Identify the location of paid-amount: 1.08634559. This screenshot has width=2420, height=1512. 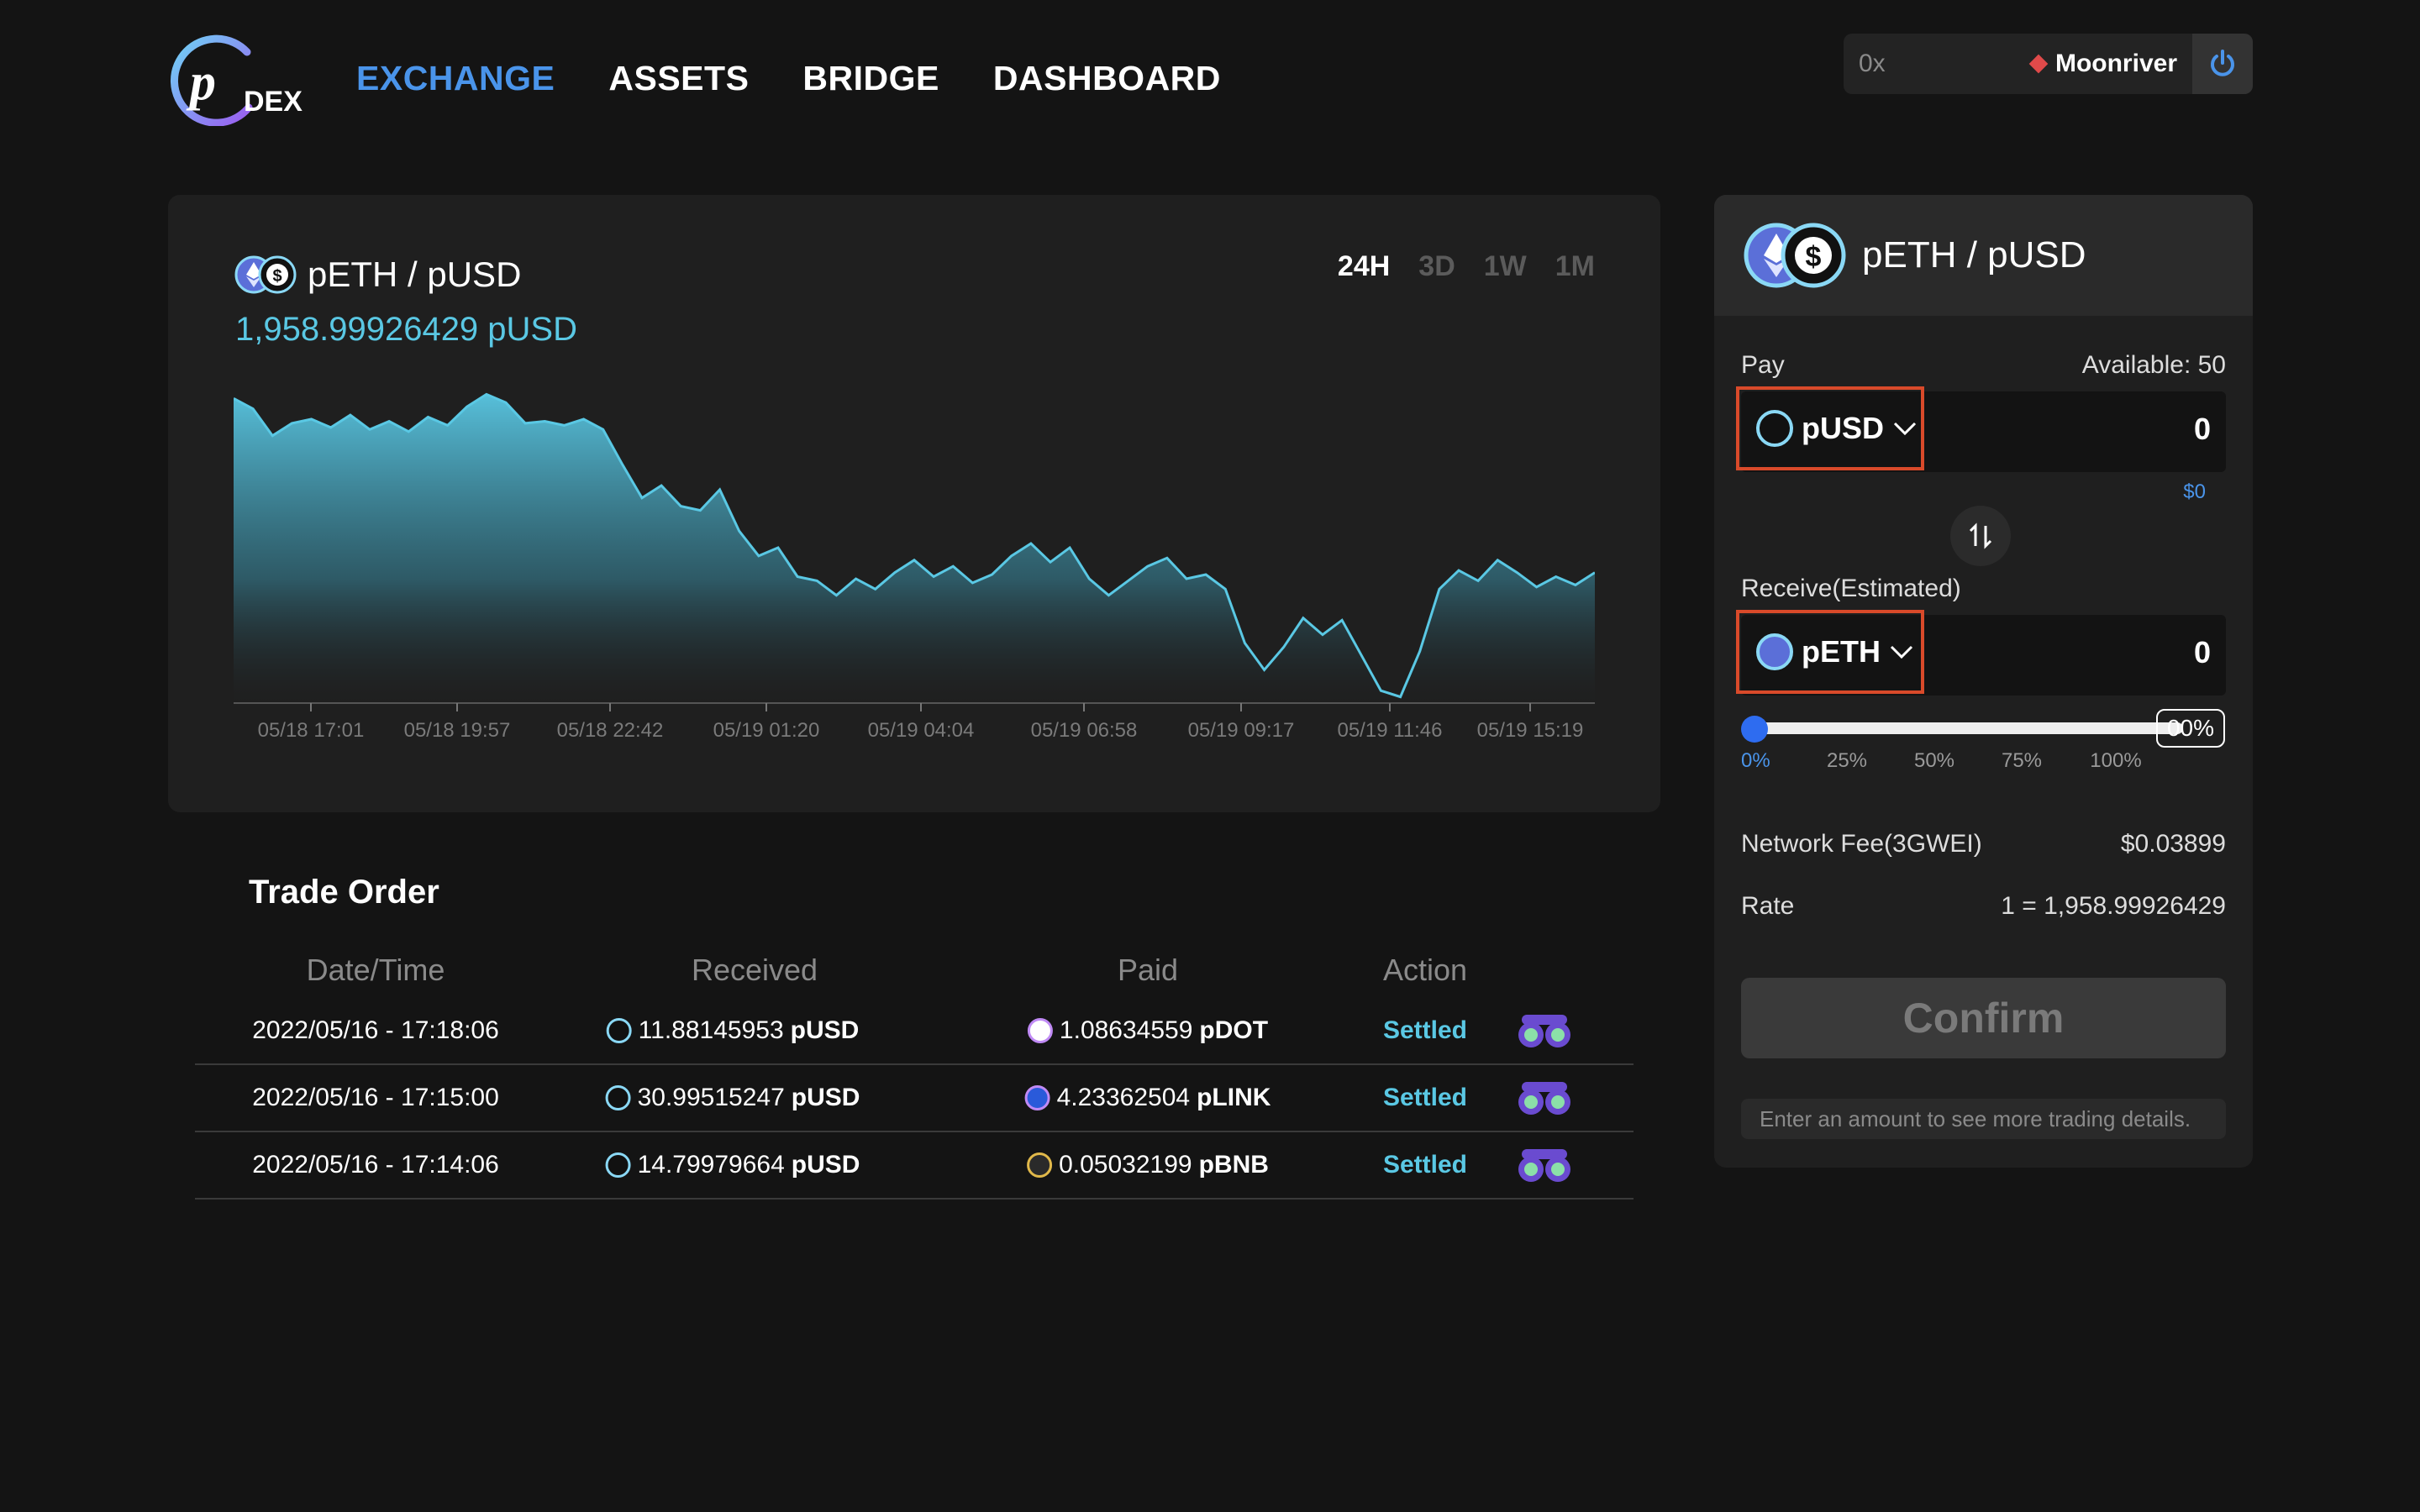
(1126, 1030).